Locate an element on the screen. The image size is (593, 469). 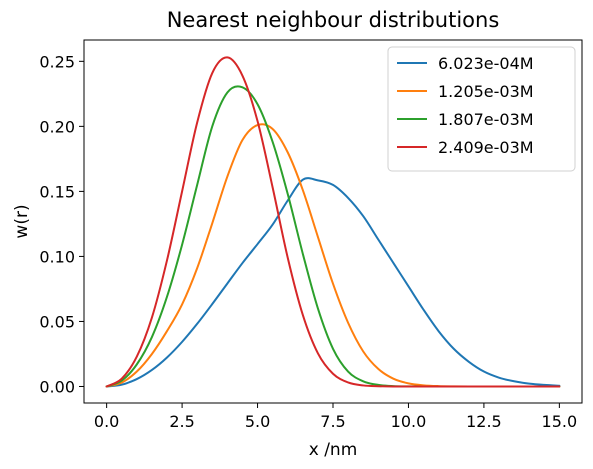
legend-entry: 1.807e-03M is located at coordinates (486, 119).